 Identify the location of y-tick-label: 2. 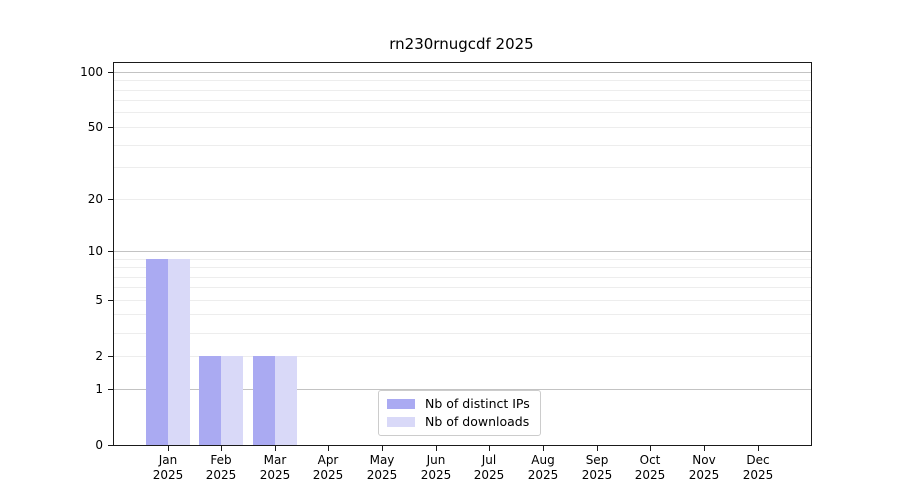
(99, 356).